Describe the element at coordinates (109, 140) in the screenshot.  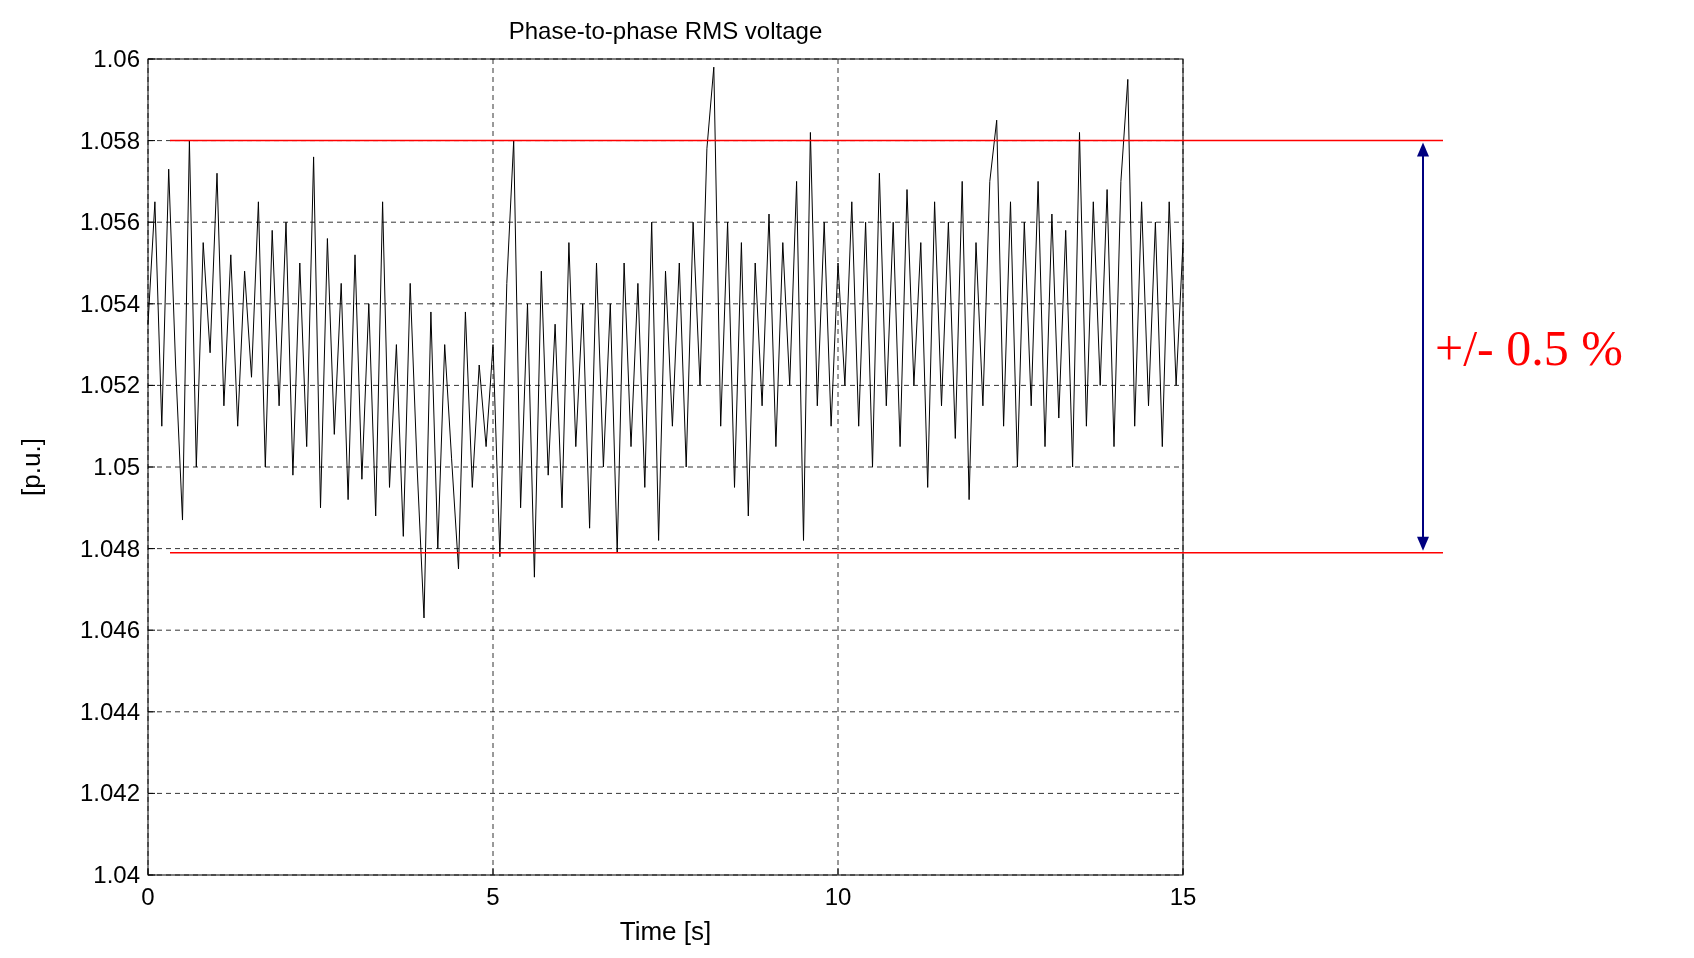
I see `y-tick-label: 1.058` at that location.